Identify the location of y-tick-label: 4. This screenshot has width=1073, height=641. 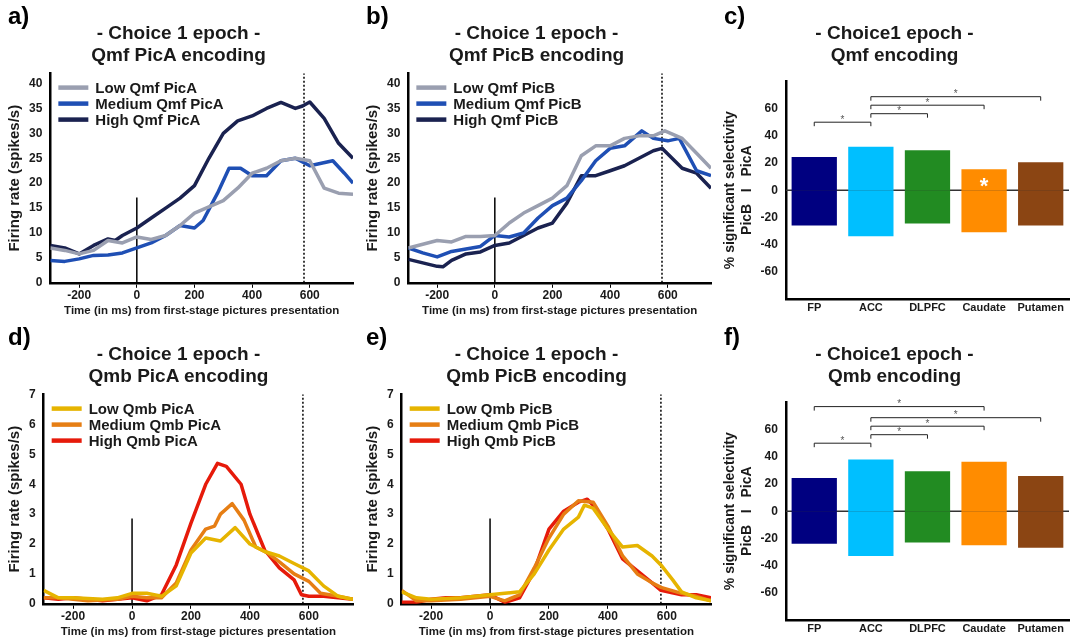
(390, 483).